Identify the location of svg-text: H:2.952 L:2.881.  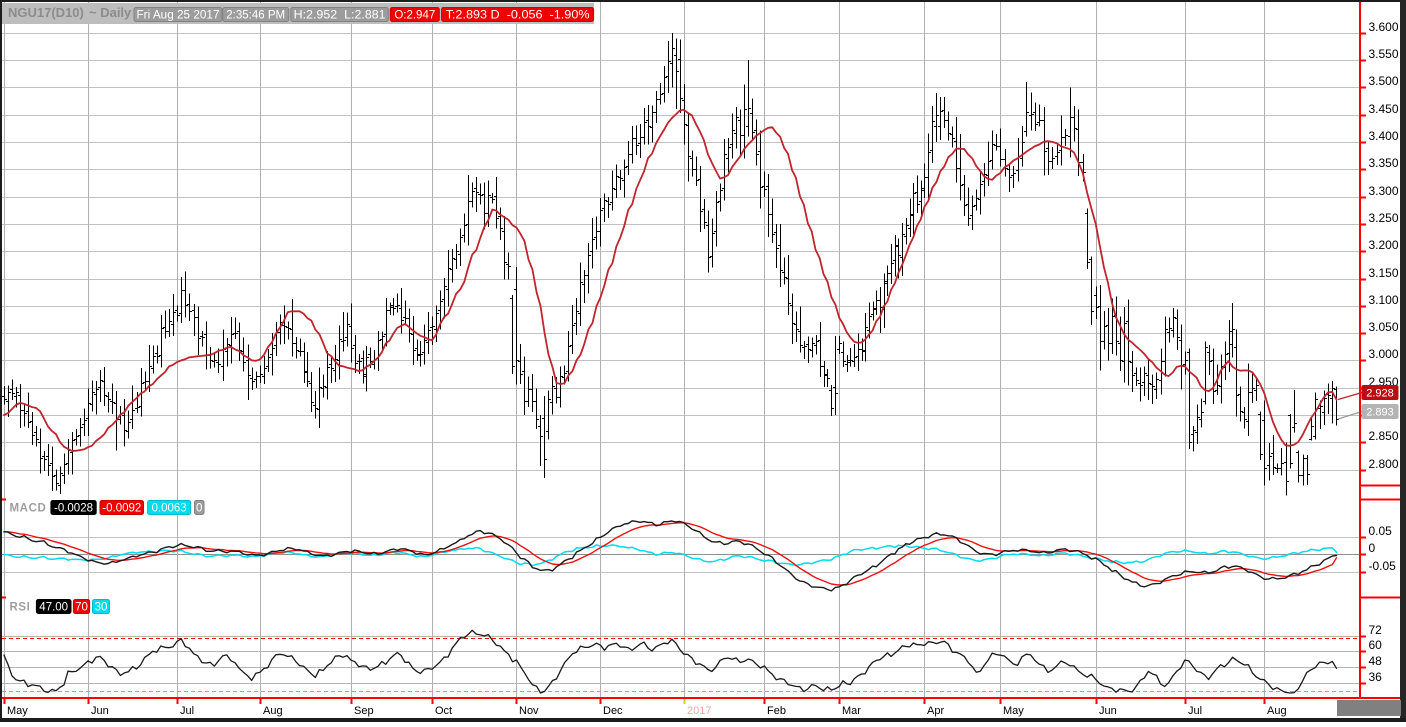
(340, 16).